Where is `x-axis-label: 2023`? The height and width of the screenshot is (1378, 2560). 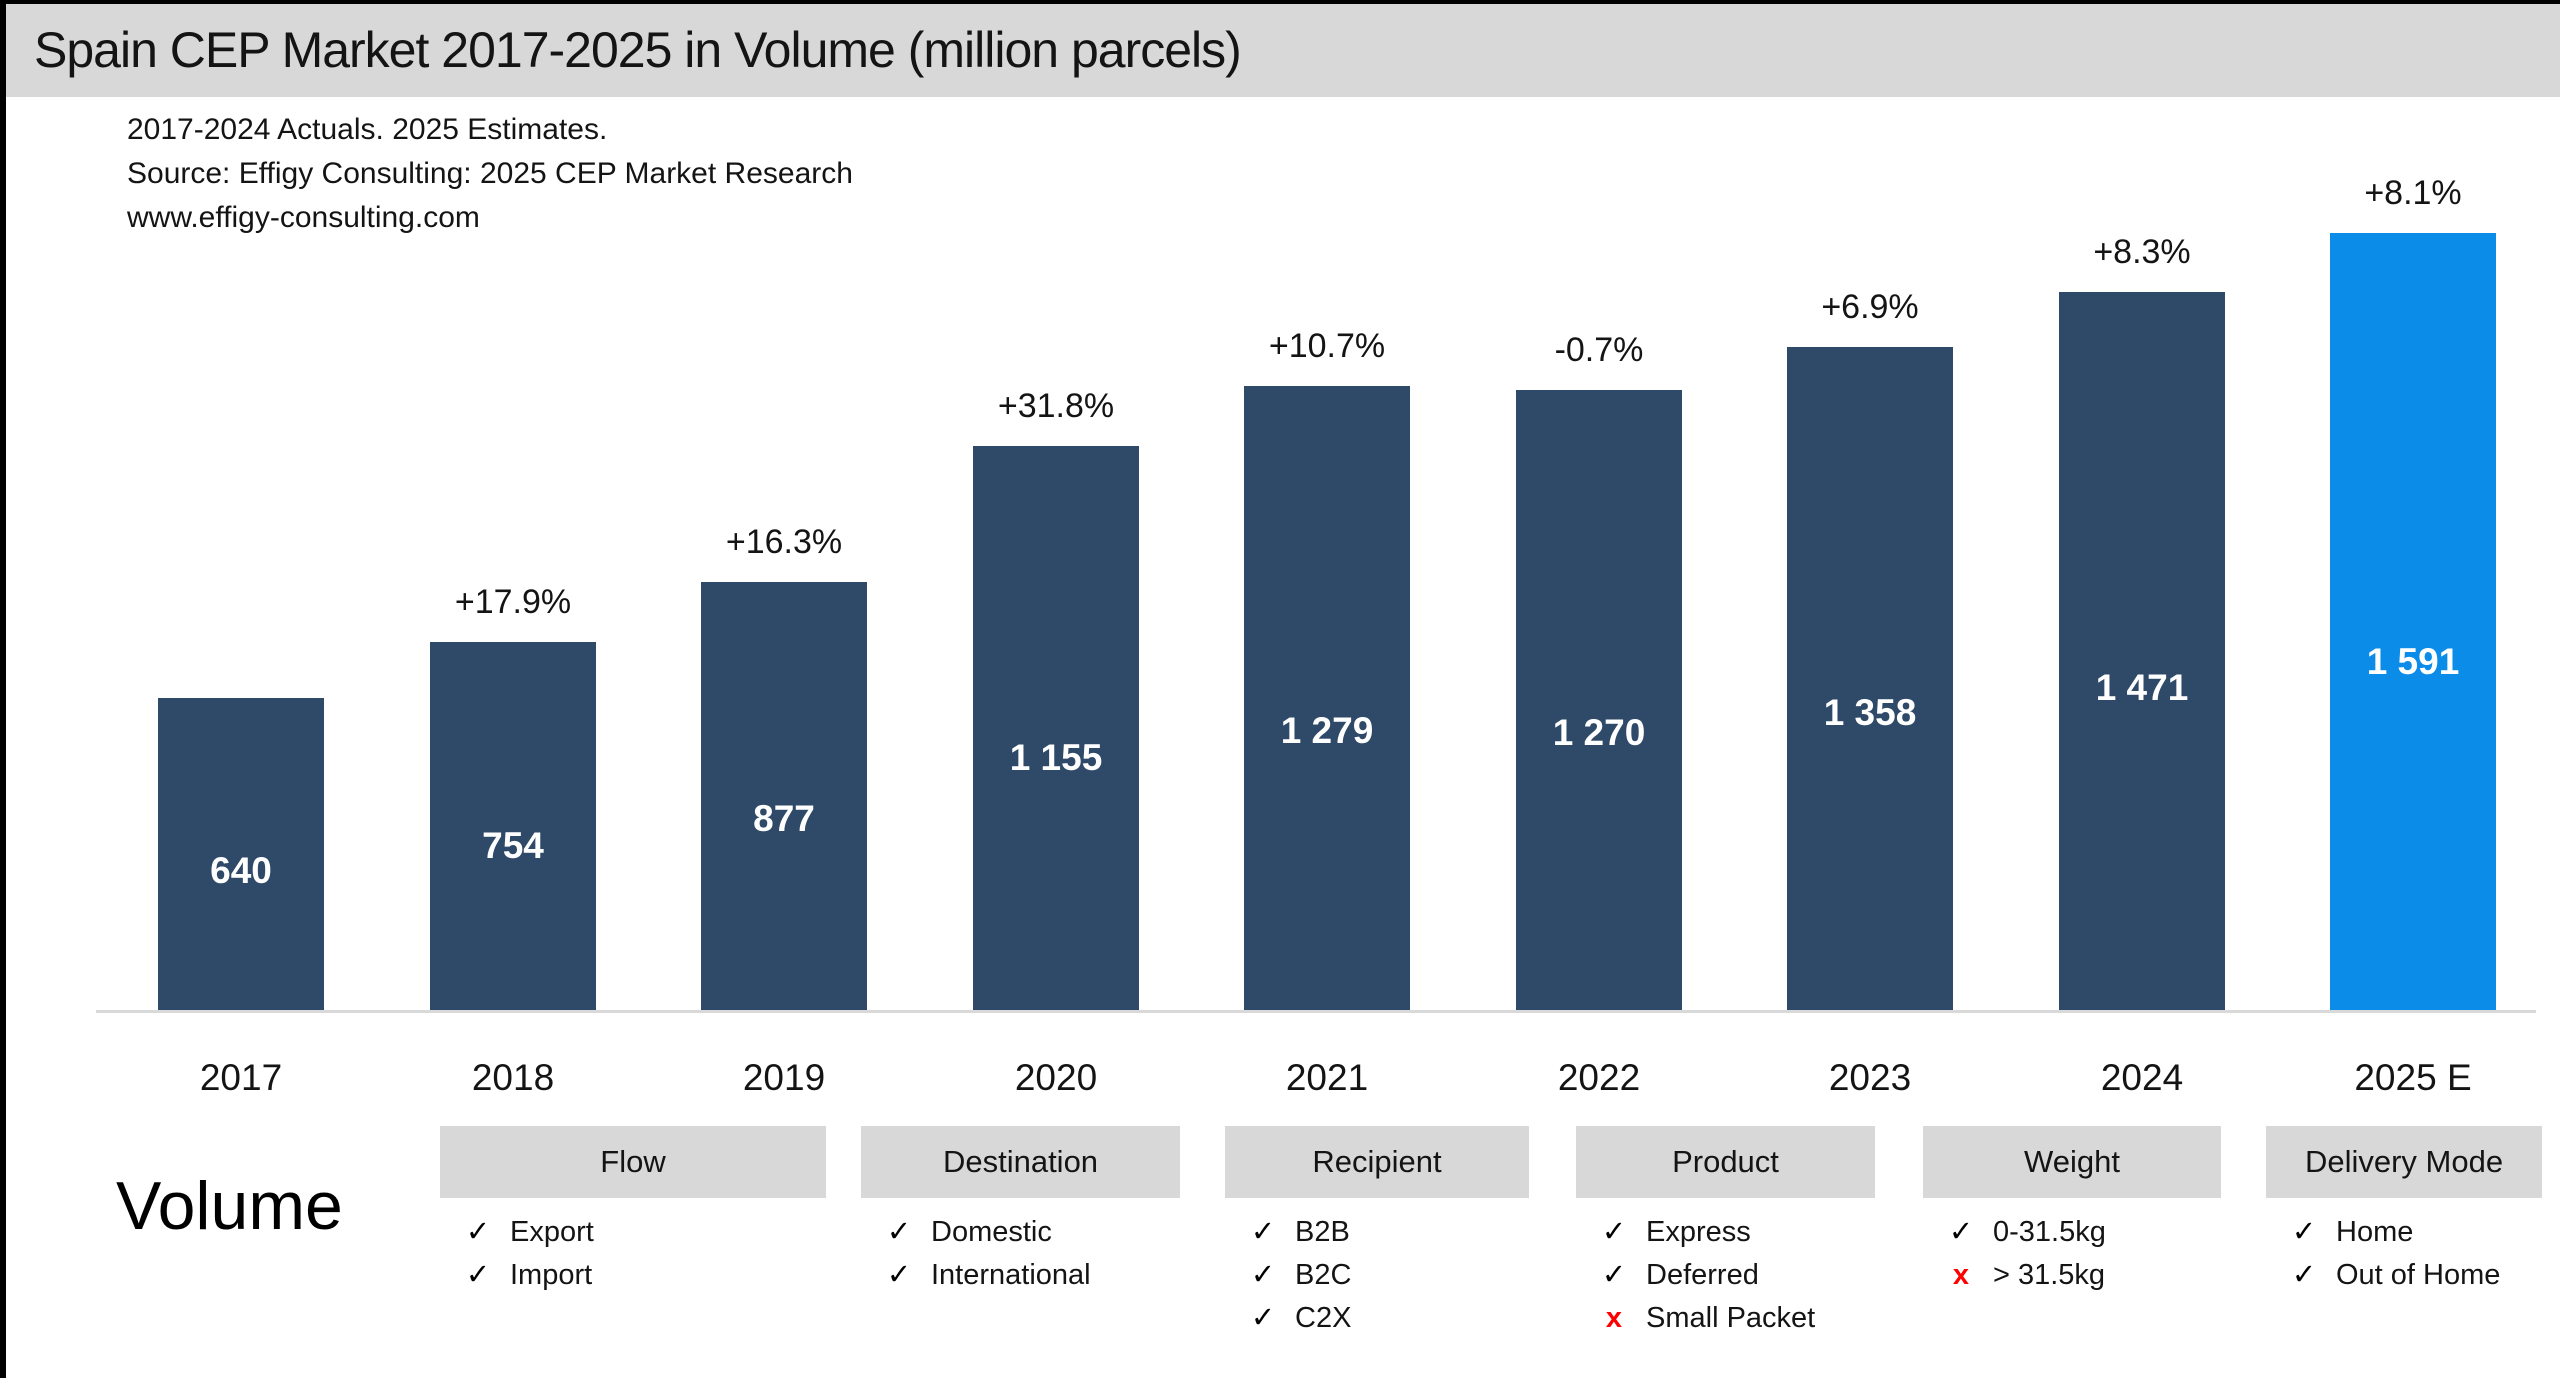 x-axis-label: 2023 is located at coordinates (1870, 1077).